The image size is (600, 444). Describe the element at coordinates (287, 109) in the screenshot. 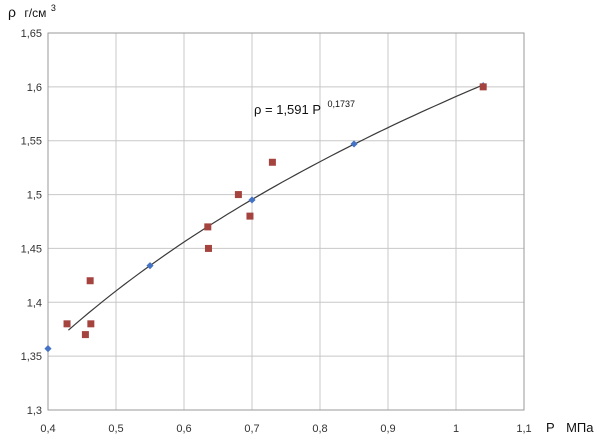

I see `equation-prefix: ρ = 1,591 P` at that location.